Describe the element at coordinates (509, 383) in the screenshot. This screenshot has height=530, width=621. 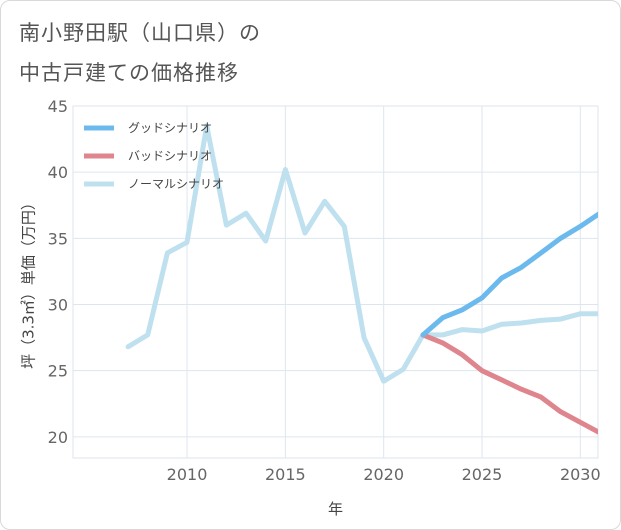
I see `series-line-bad` at that location.